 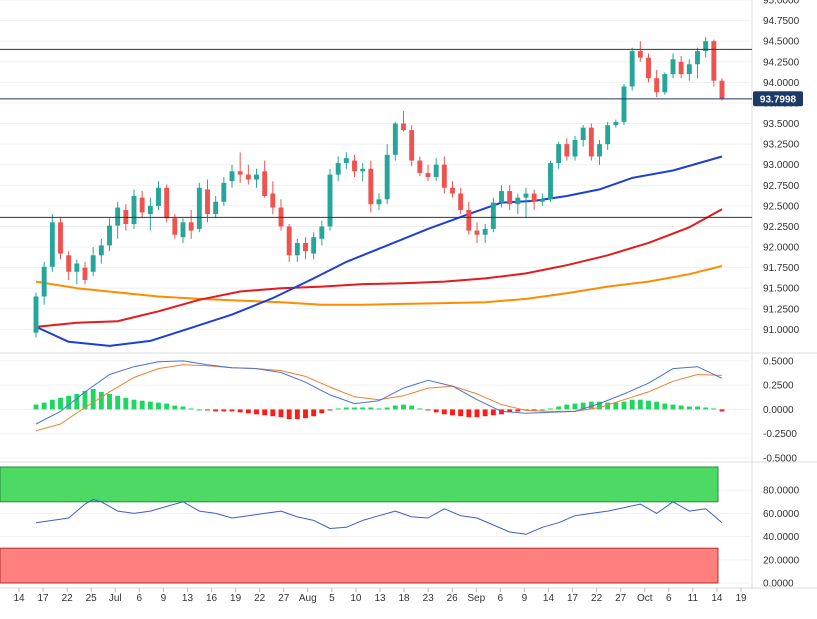 I want to click on macd-signal-line, so click(x=379, y=398).